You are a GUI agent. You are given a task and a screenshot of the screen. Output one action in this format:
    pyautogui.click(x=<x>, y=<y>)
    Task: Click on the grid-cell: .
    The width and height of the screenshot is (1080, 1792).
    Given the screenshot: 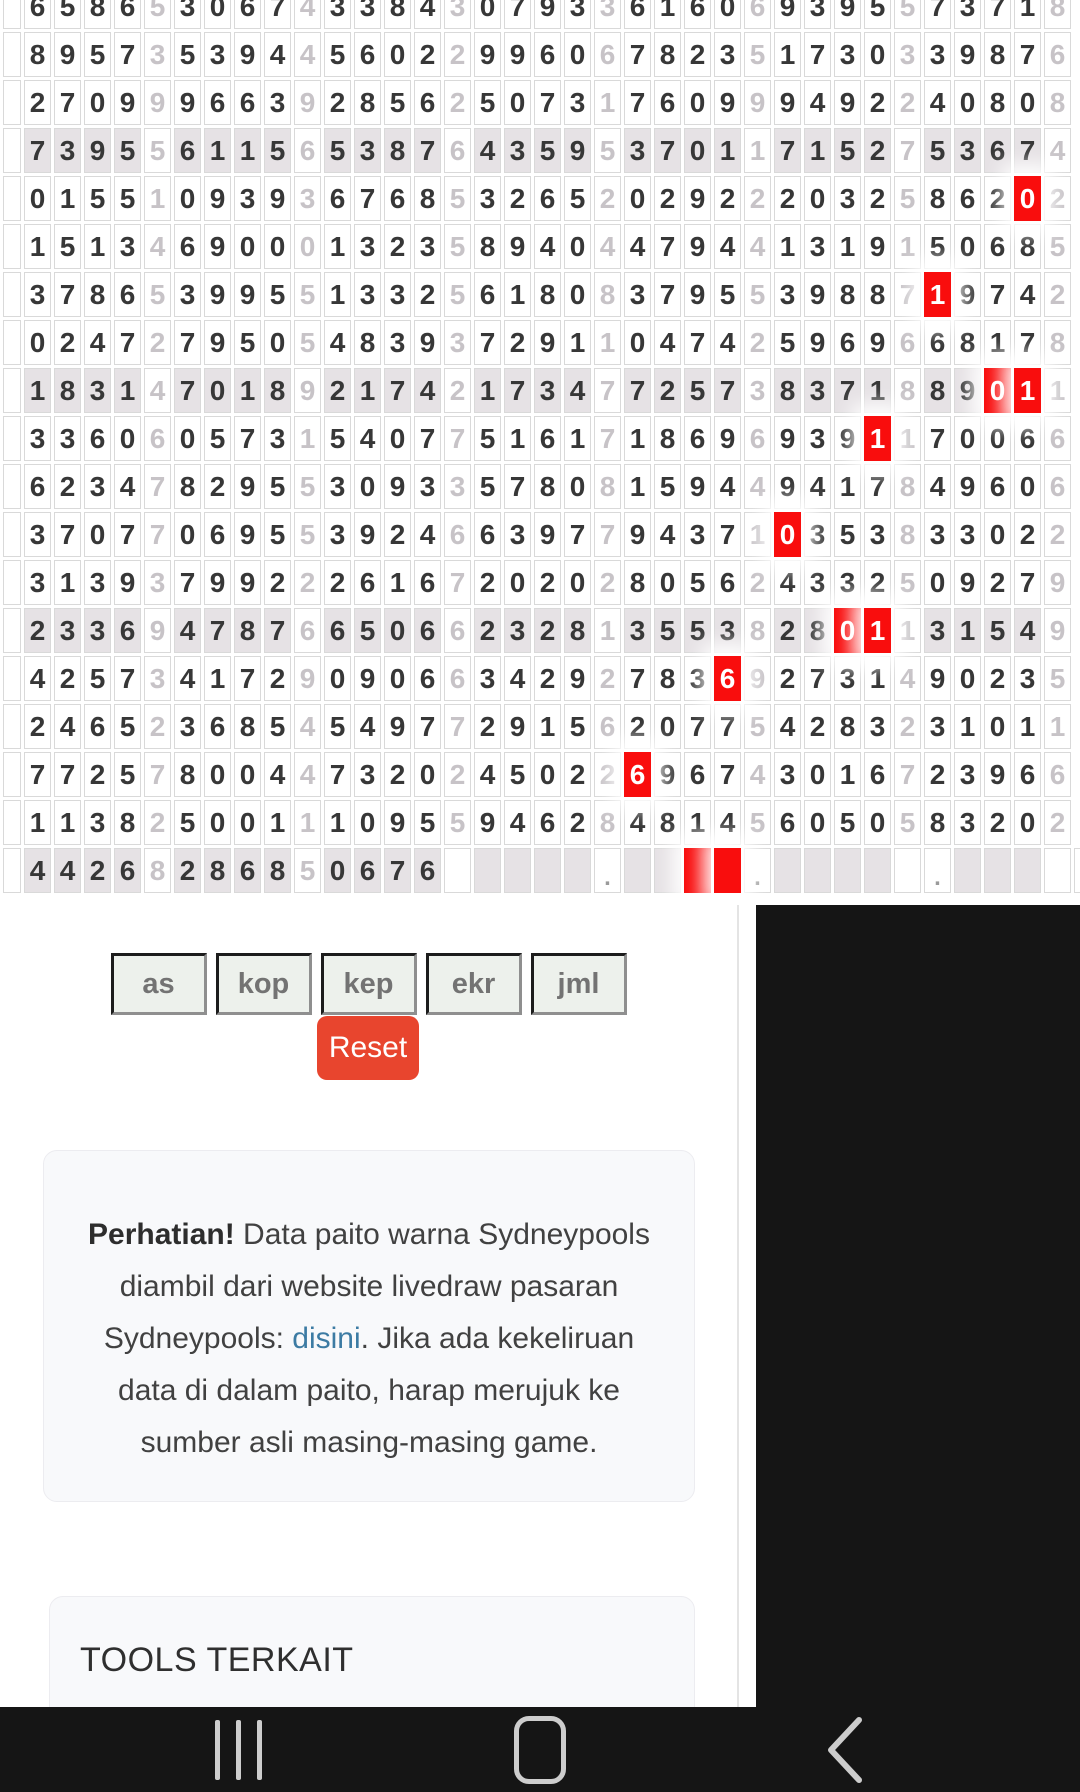 What is the action you would take?
    pyautogui.click(x=1077, y=870)
    